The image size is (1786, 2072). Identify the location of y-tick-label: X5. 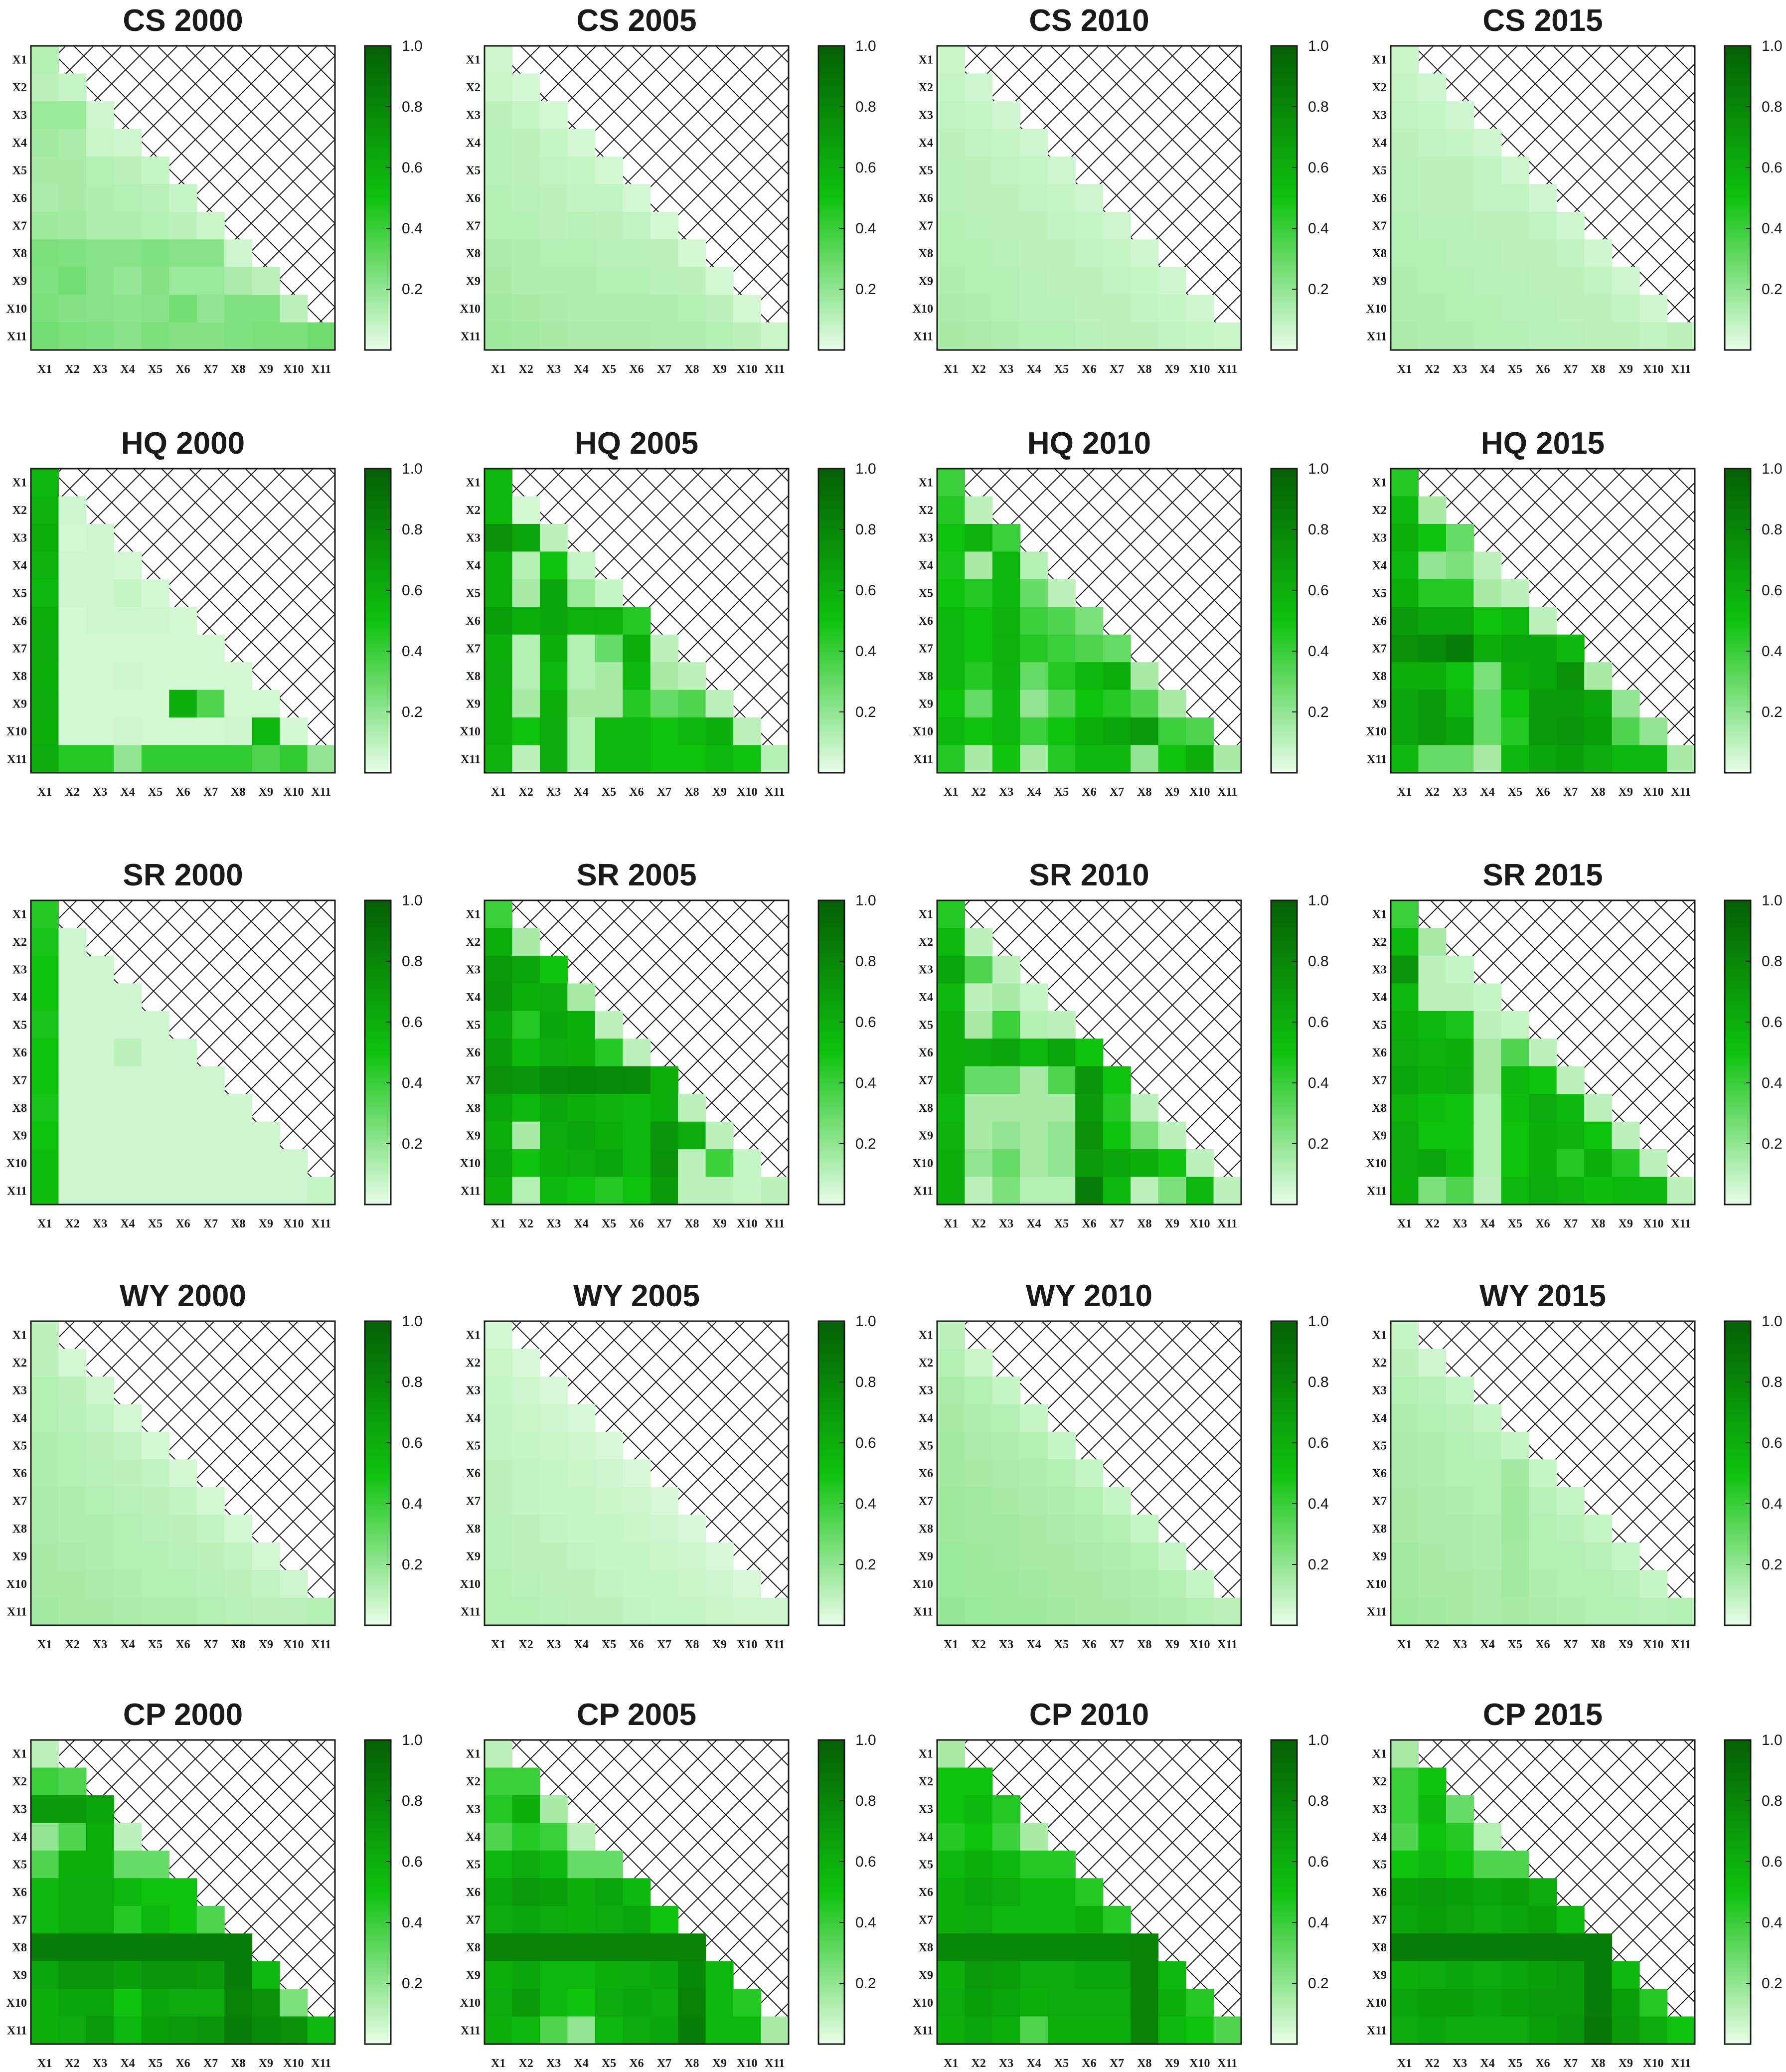
(926, 593).